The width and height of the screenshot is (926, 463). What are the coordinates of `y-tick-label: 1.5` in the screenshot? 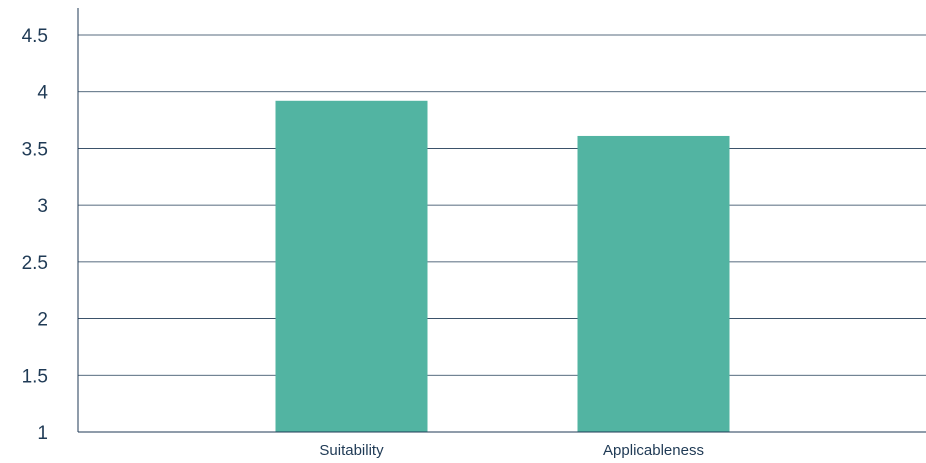 It's located at (35, 376).